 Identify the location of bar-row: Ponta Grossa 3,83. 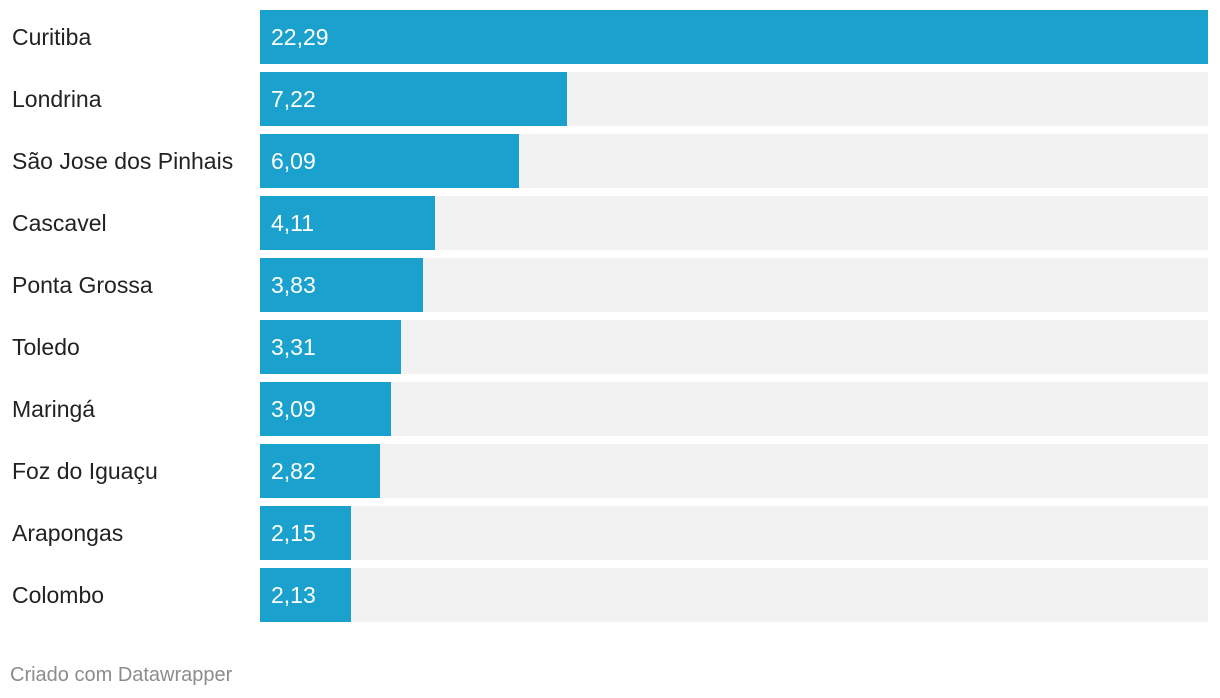
(610, 285).